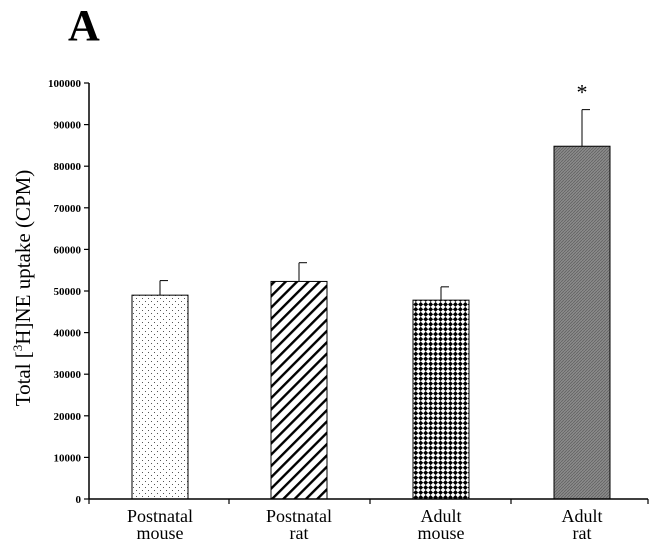 The height and width of the screenshot is (548, 650). Describe the element at coordinates (65, 84) in the screenshot. I see `y-tick-label: 100000` at that location.